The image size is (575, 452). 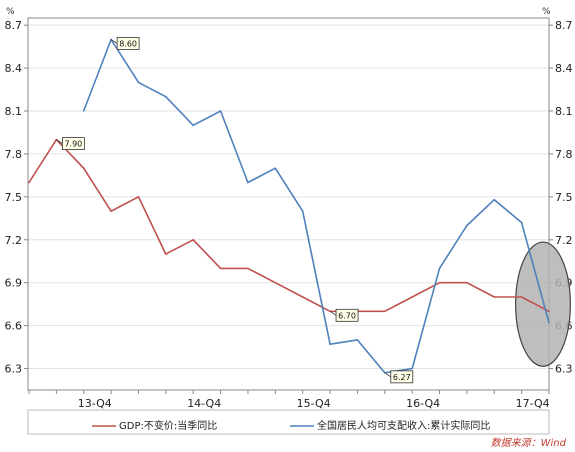 I want to click on callout-label: 6.70, so click(x=347, y=315).